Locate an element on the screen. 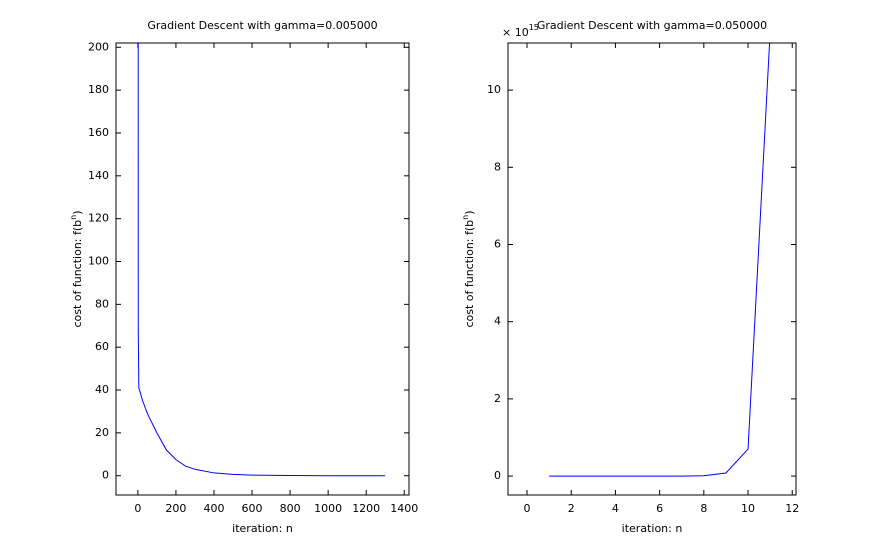 The height and width of the screenshot is (558, 880). y-multiplier: × 10¹⁵ is located at coordinates (520, 31).